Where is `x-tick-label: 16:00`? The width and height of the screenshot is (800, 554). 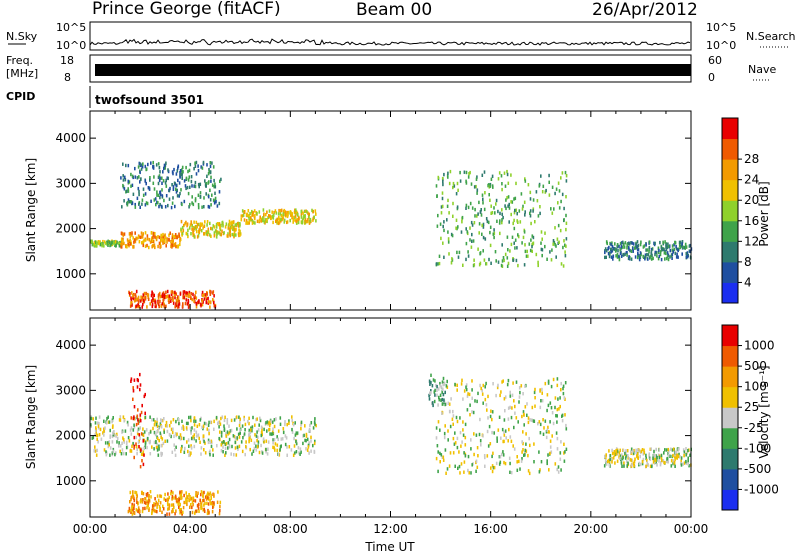 x-tick-label: 16:00 is located at coordinates (490, 529).